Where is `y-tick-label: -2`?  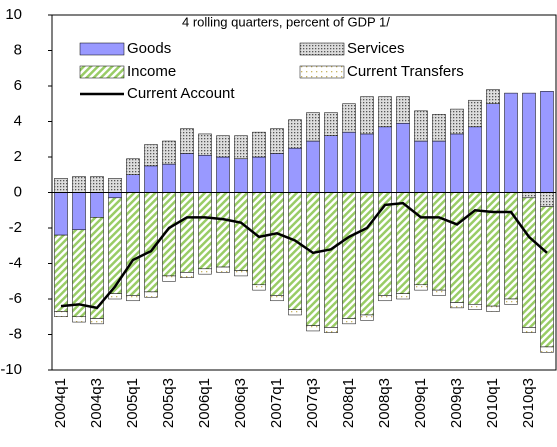 y-tick-label: -2 is located at coordinates (15, 227).